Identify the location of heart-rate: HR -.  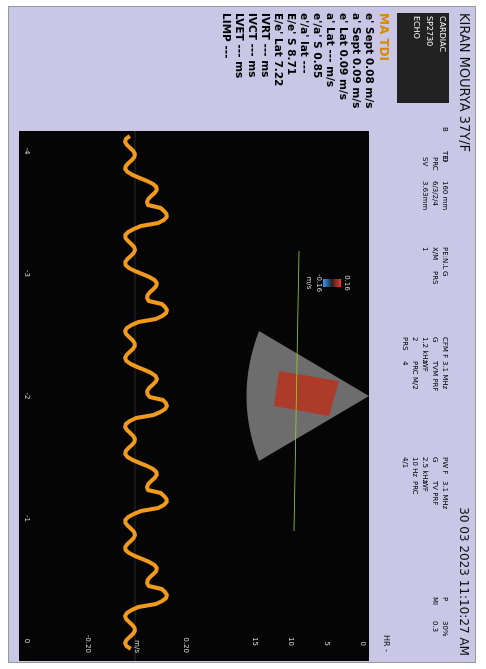
(386, 643).